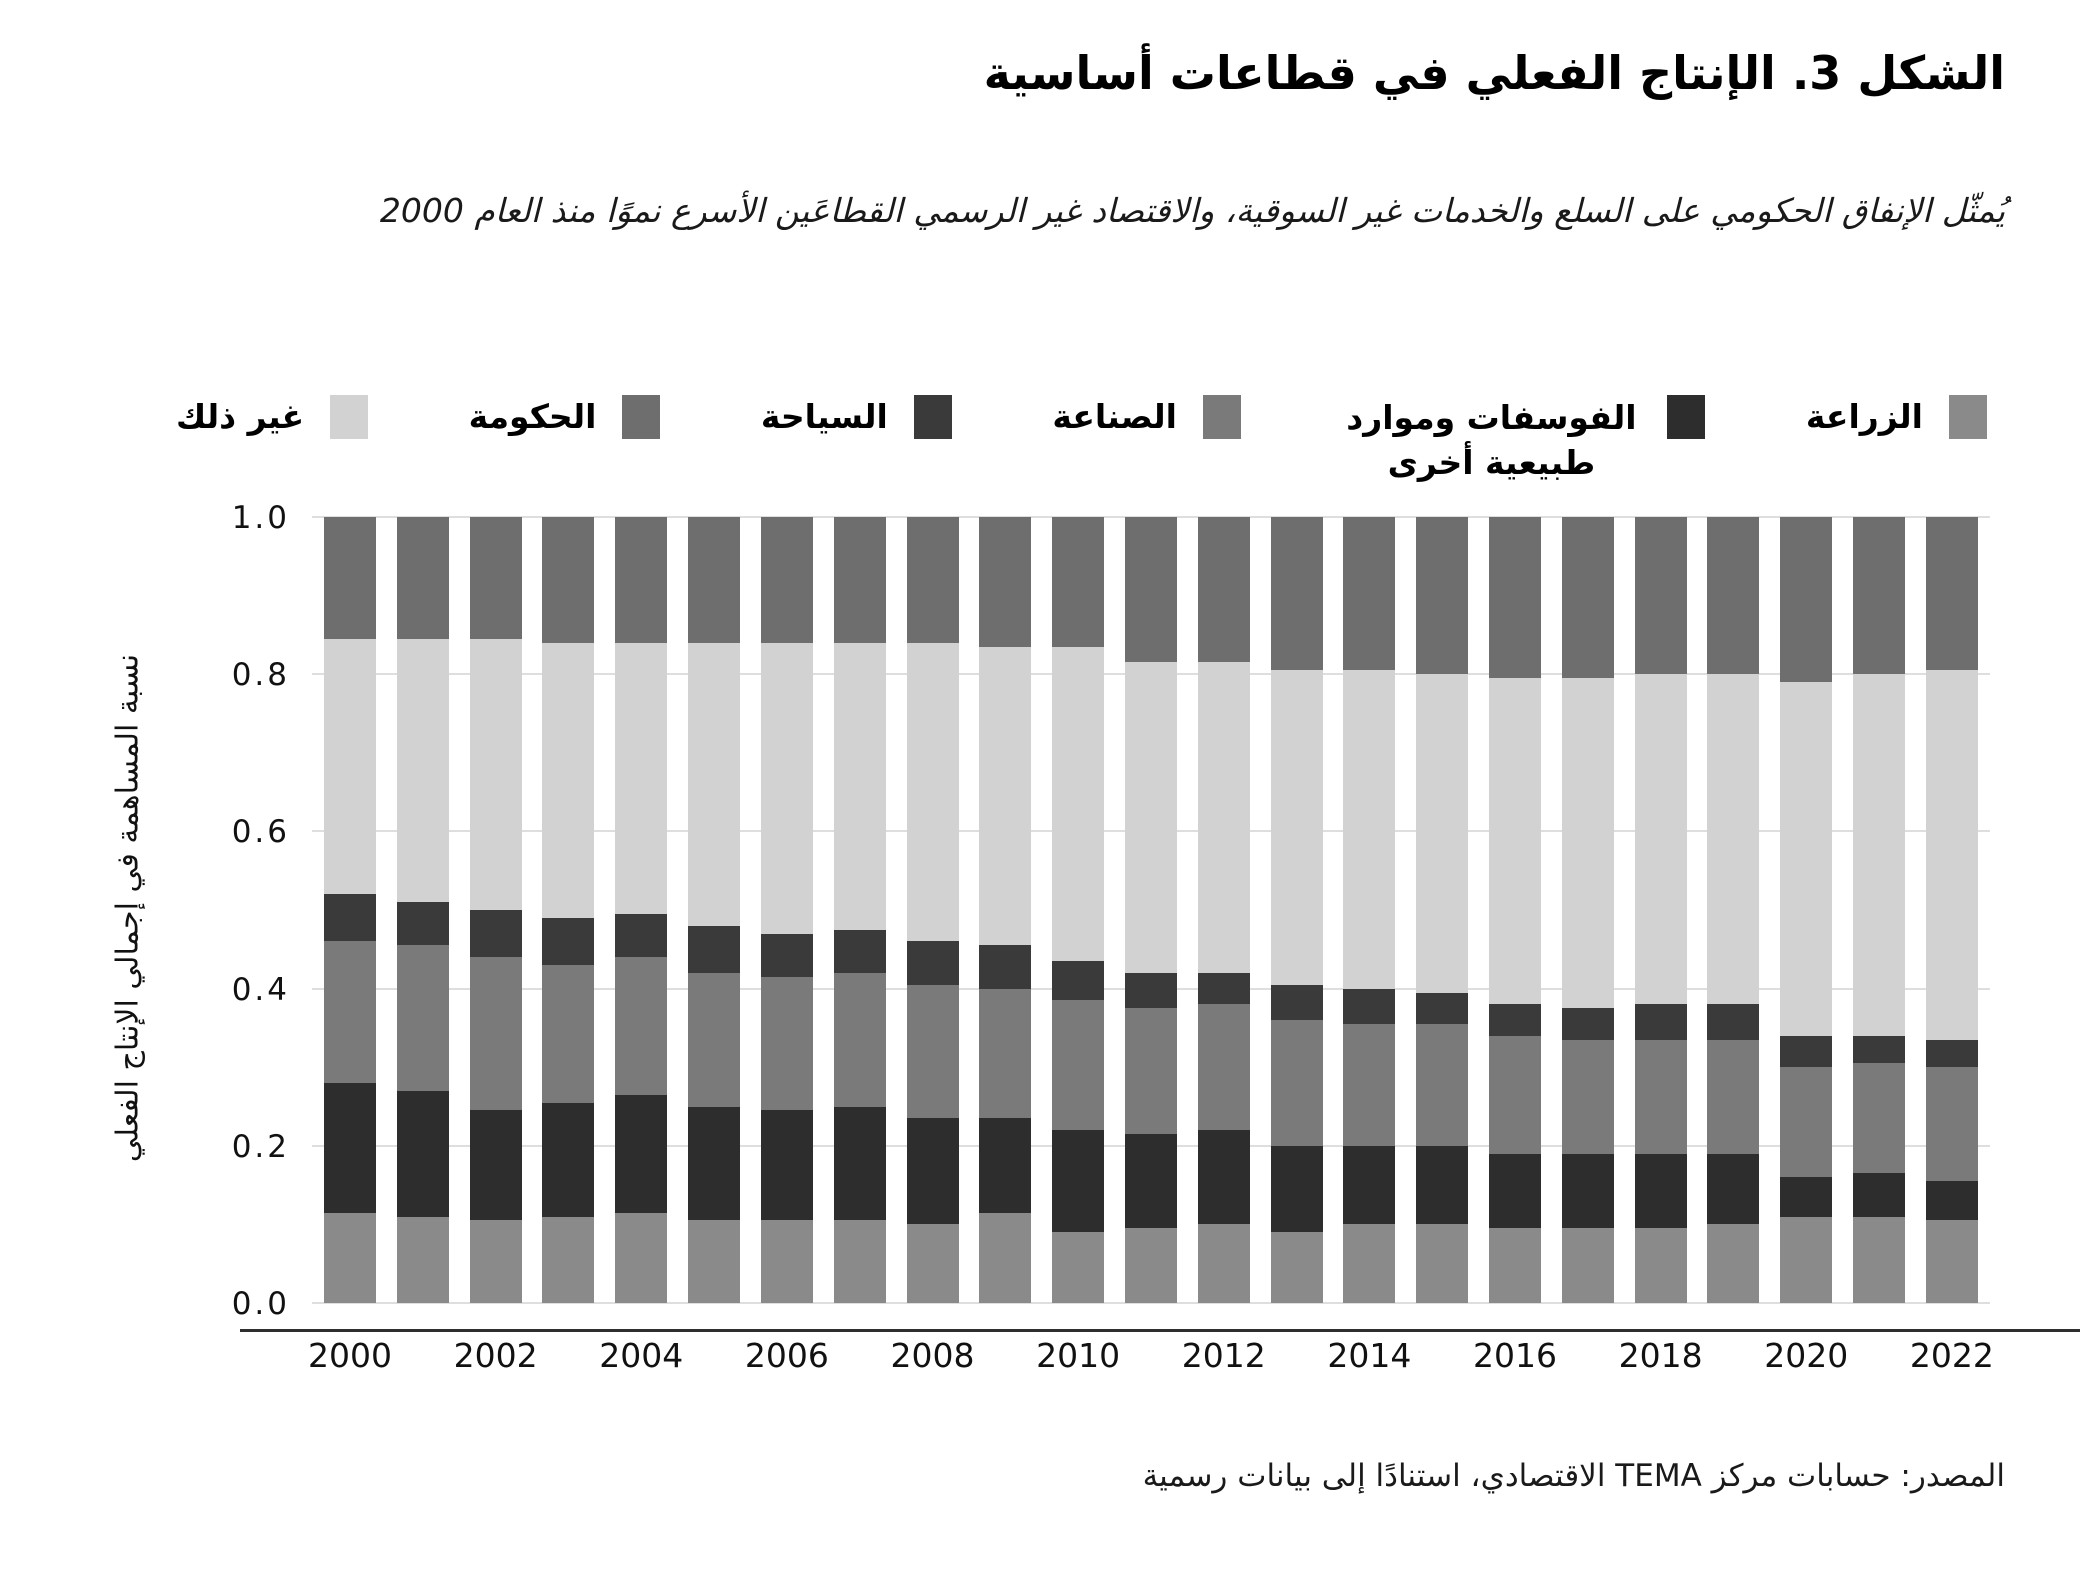 This screenshot has width=2084, height=1587. Describe the element at coordinates (1968, 417) in the screenshot. I see `legend-swatch-agriculture` at that location.